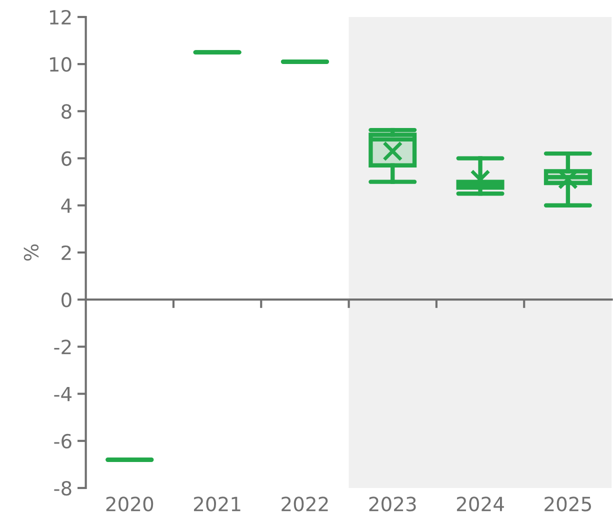  What do you see at coordinates (63, 394) in the screenshot?
I see `y-tick-label: -4` at bounding box center [63, 394].